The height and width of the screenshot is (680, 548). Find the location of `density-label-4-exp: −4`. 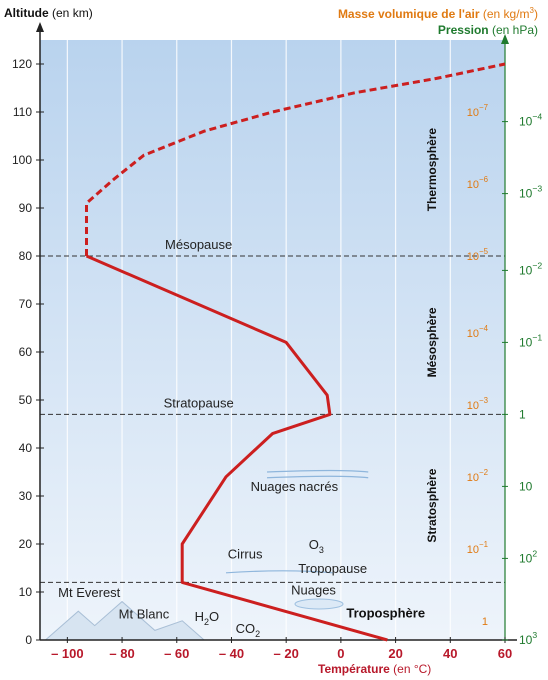

density-label-4-exp: −4 is located at coordinates (484, 328).